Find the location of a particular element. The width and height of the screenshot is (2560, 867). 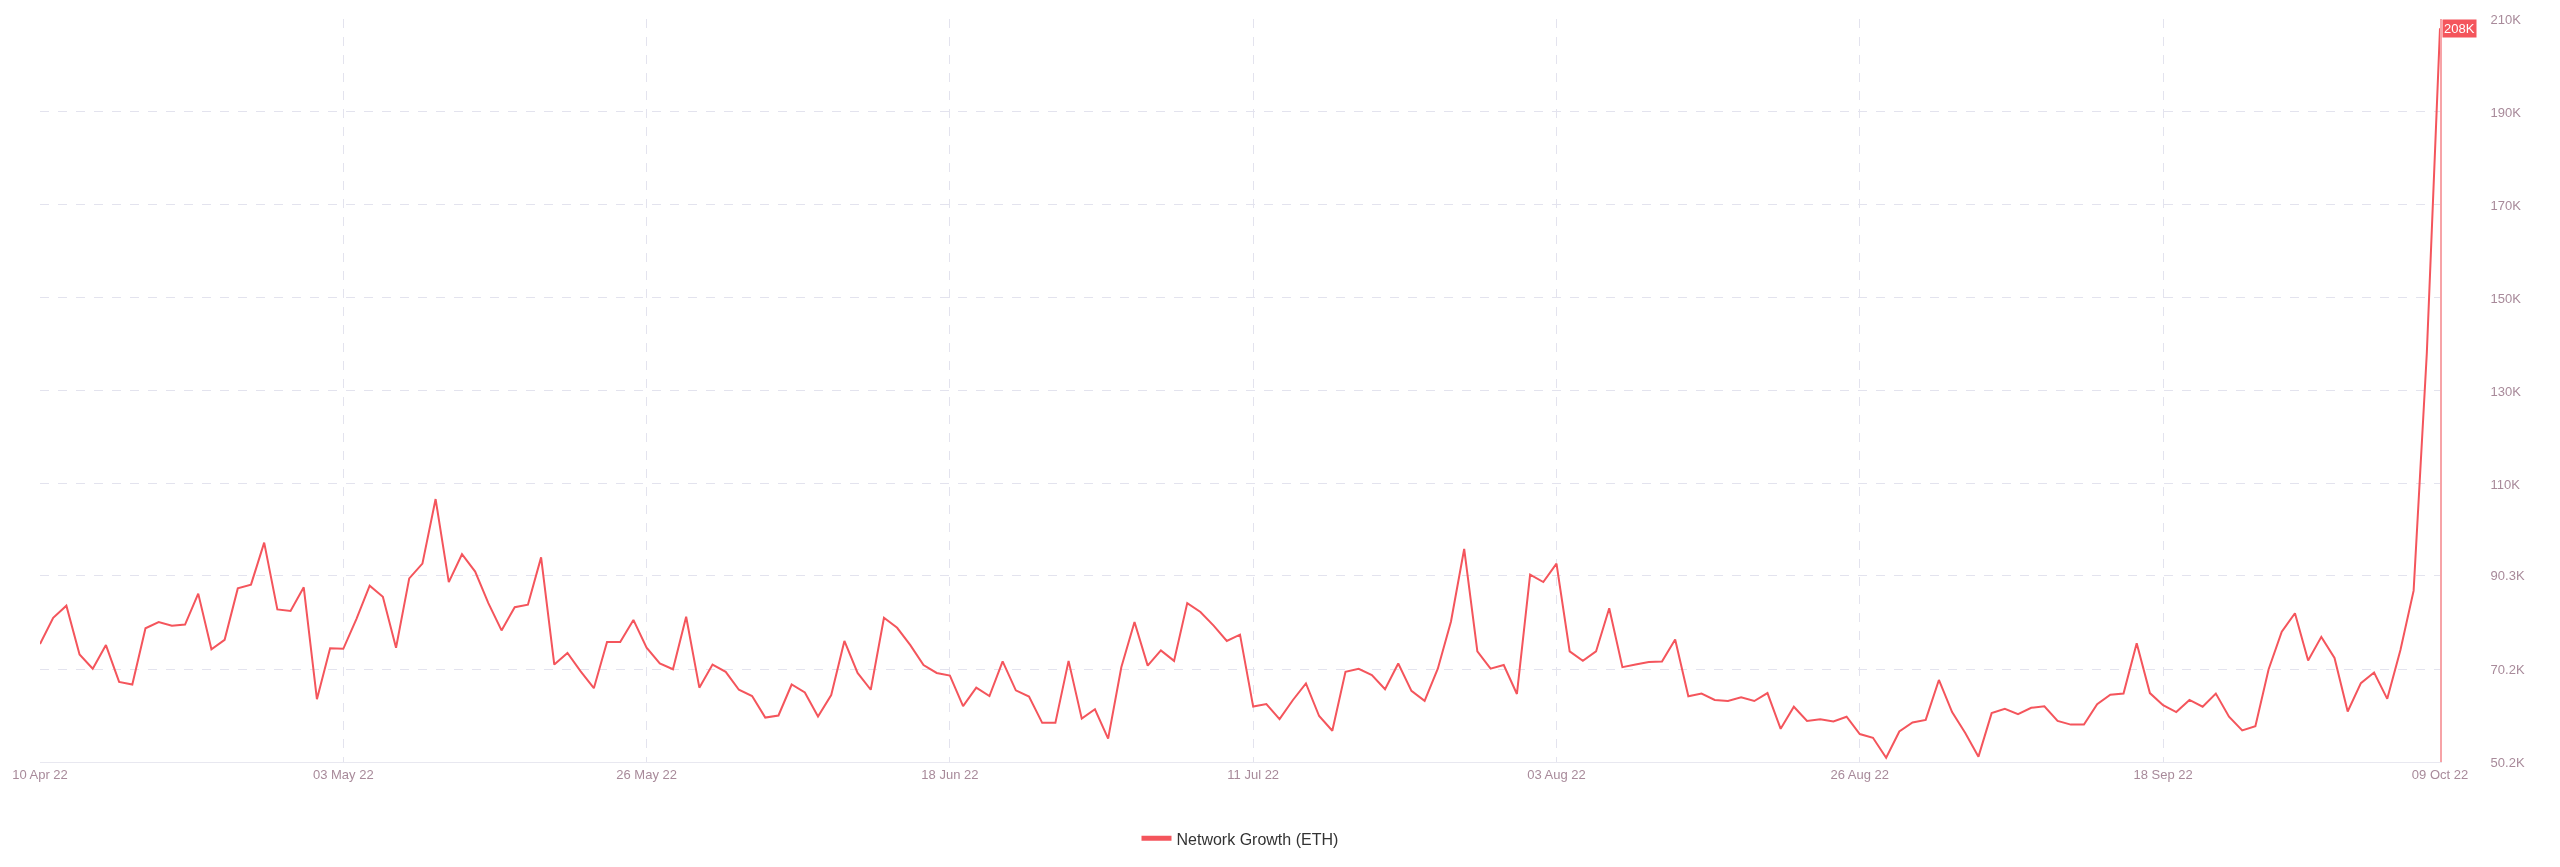

y-tick-label: 130K is located at coordinates (2506, 391).